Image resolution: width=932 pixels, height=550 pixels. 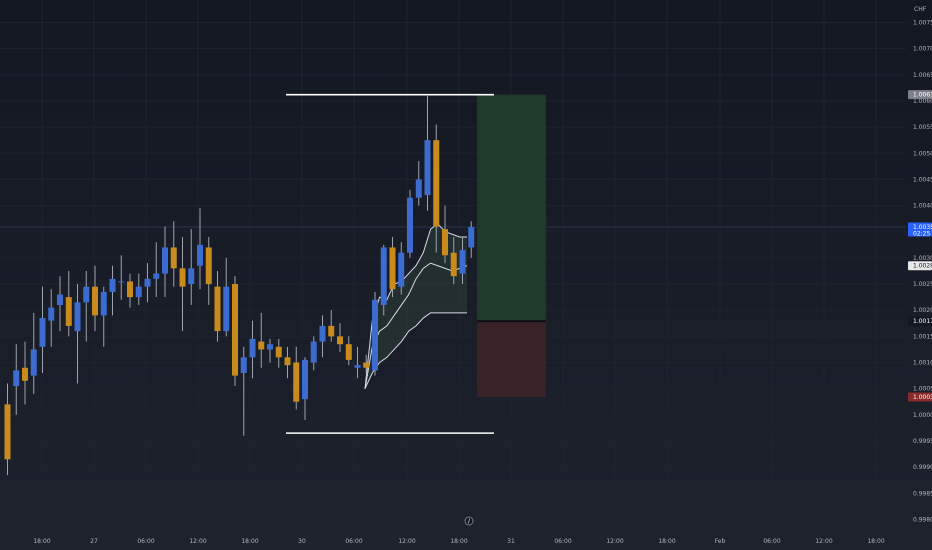 I want to click on loss-zone, so click(x=511, y=359).